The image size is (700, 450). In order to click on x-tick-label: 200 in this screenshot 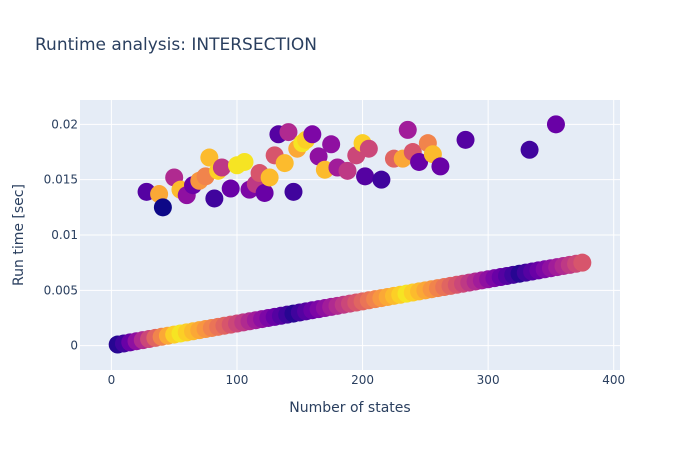, I will do `click(362, 380)`.